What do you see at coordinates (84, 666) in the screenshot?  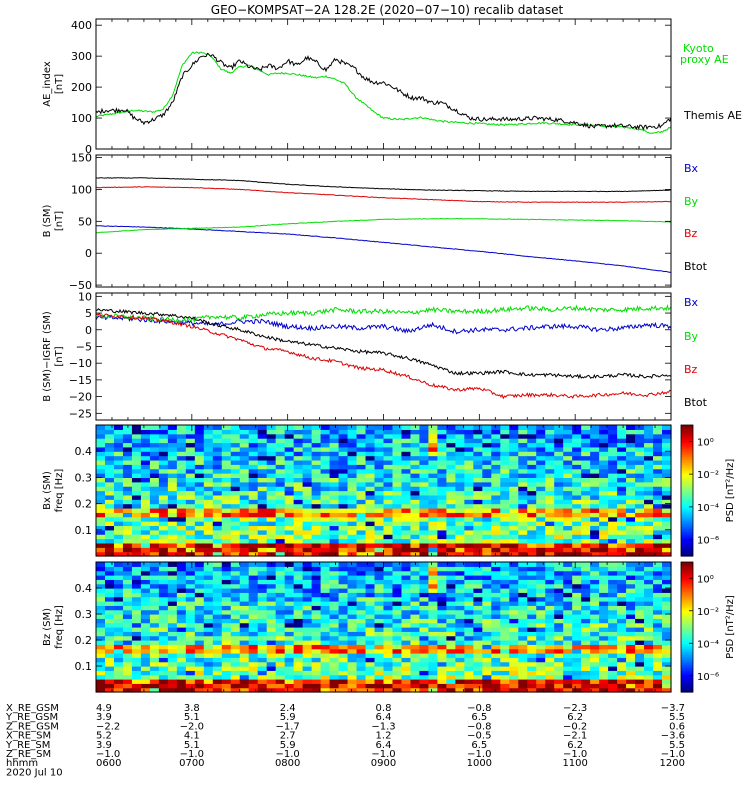 I see `y-tick-label: 0.1` at bounding box center [84, 666].